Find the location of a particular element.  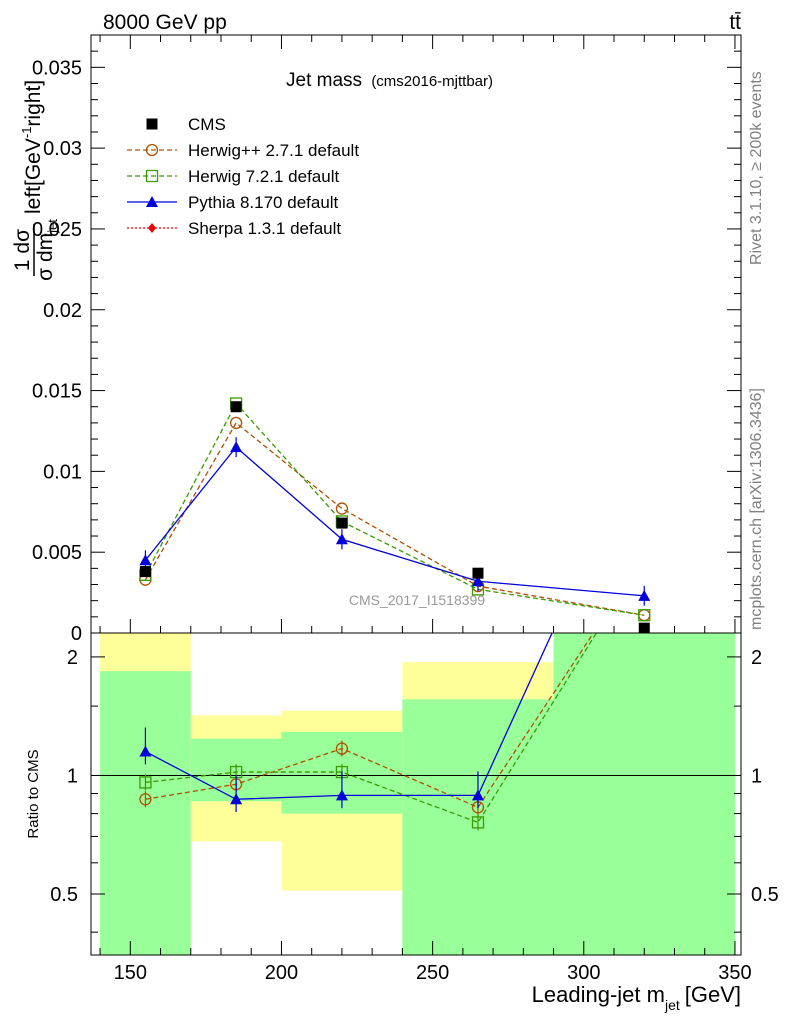

y-tick-label: 0 is located at coordinates (76, 634).